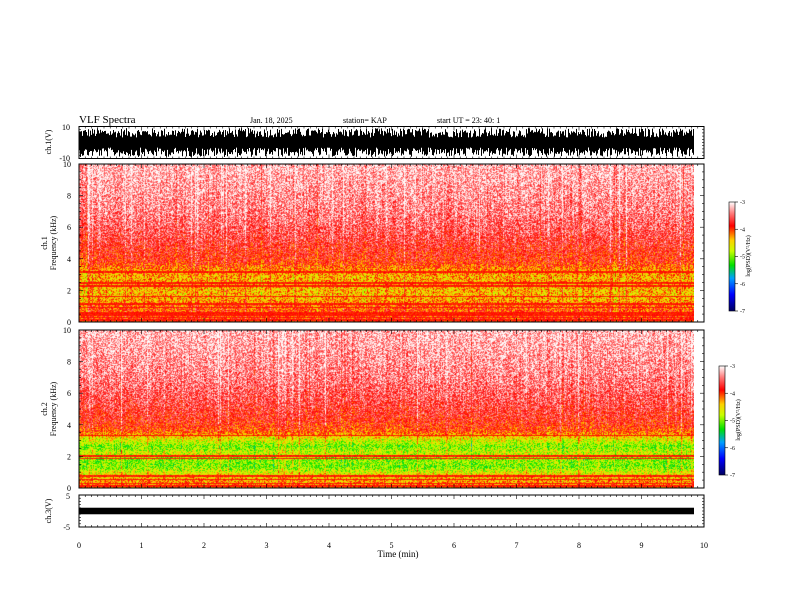 The width and height of the screenshot is (792, 612). What do you see at coordinates (386, 142) in the screenshot?
I see `ch1-waveform-trace` at bounding box center [386, 142].